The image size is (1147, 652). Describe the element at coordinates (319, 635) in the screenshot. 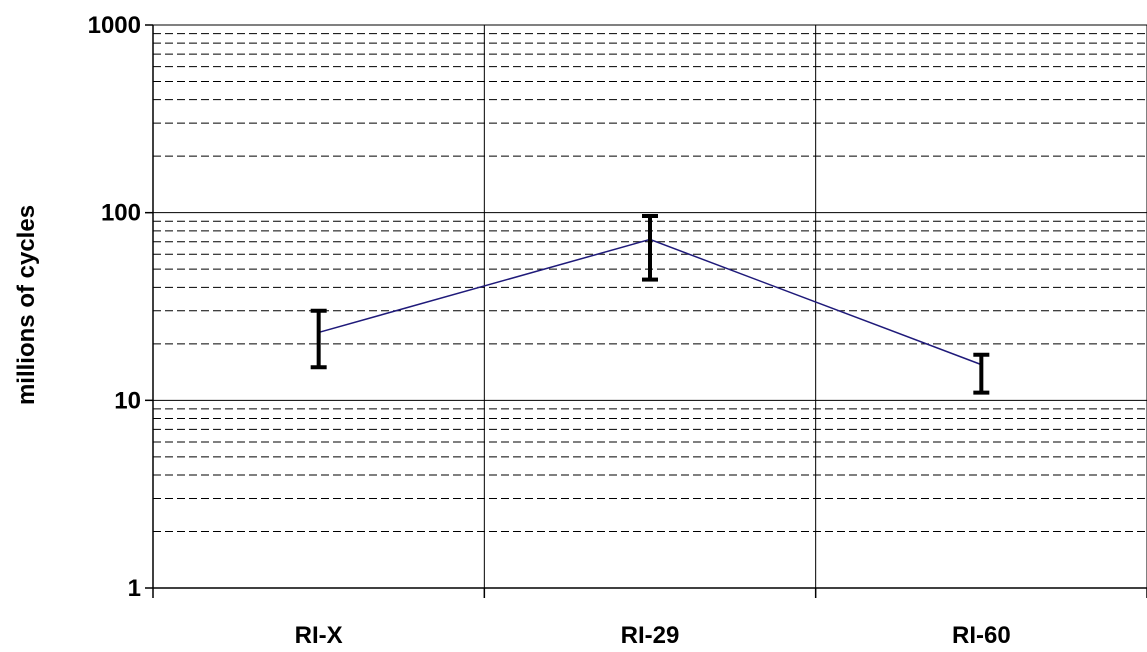

I see `x-tick-label: RI-X` at that location.